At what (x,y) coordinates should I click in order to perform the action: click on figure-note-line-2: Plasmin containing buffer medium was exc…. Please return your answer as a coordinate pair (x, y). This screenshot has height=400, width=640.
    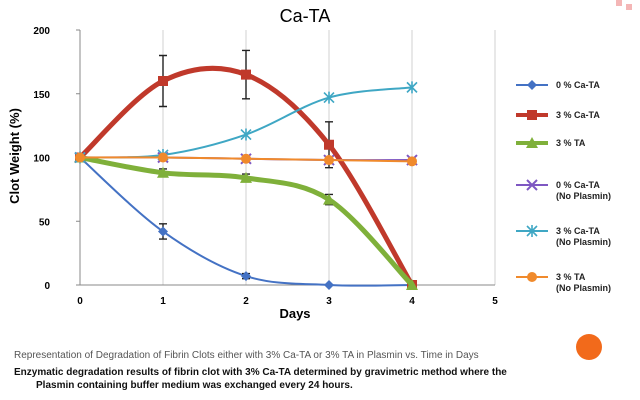
    Looking at the image, I should click on (194, 385).